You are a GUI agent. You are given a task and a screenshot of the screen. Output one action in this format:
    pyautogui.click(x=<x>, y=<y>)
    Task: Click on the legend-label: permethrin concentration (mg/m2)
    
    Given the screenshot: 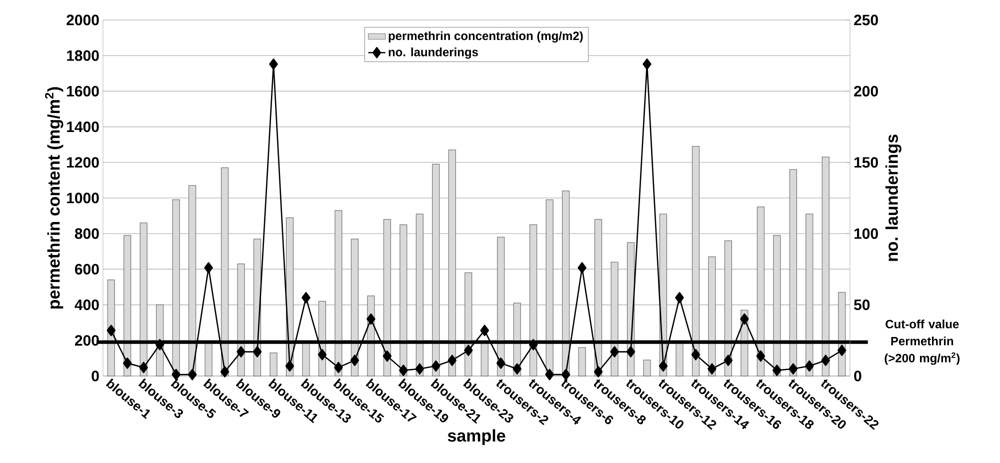 What is the action you would take?
    pyautogui.click(x=485, y=37)
    